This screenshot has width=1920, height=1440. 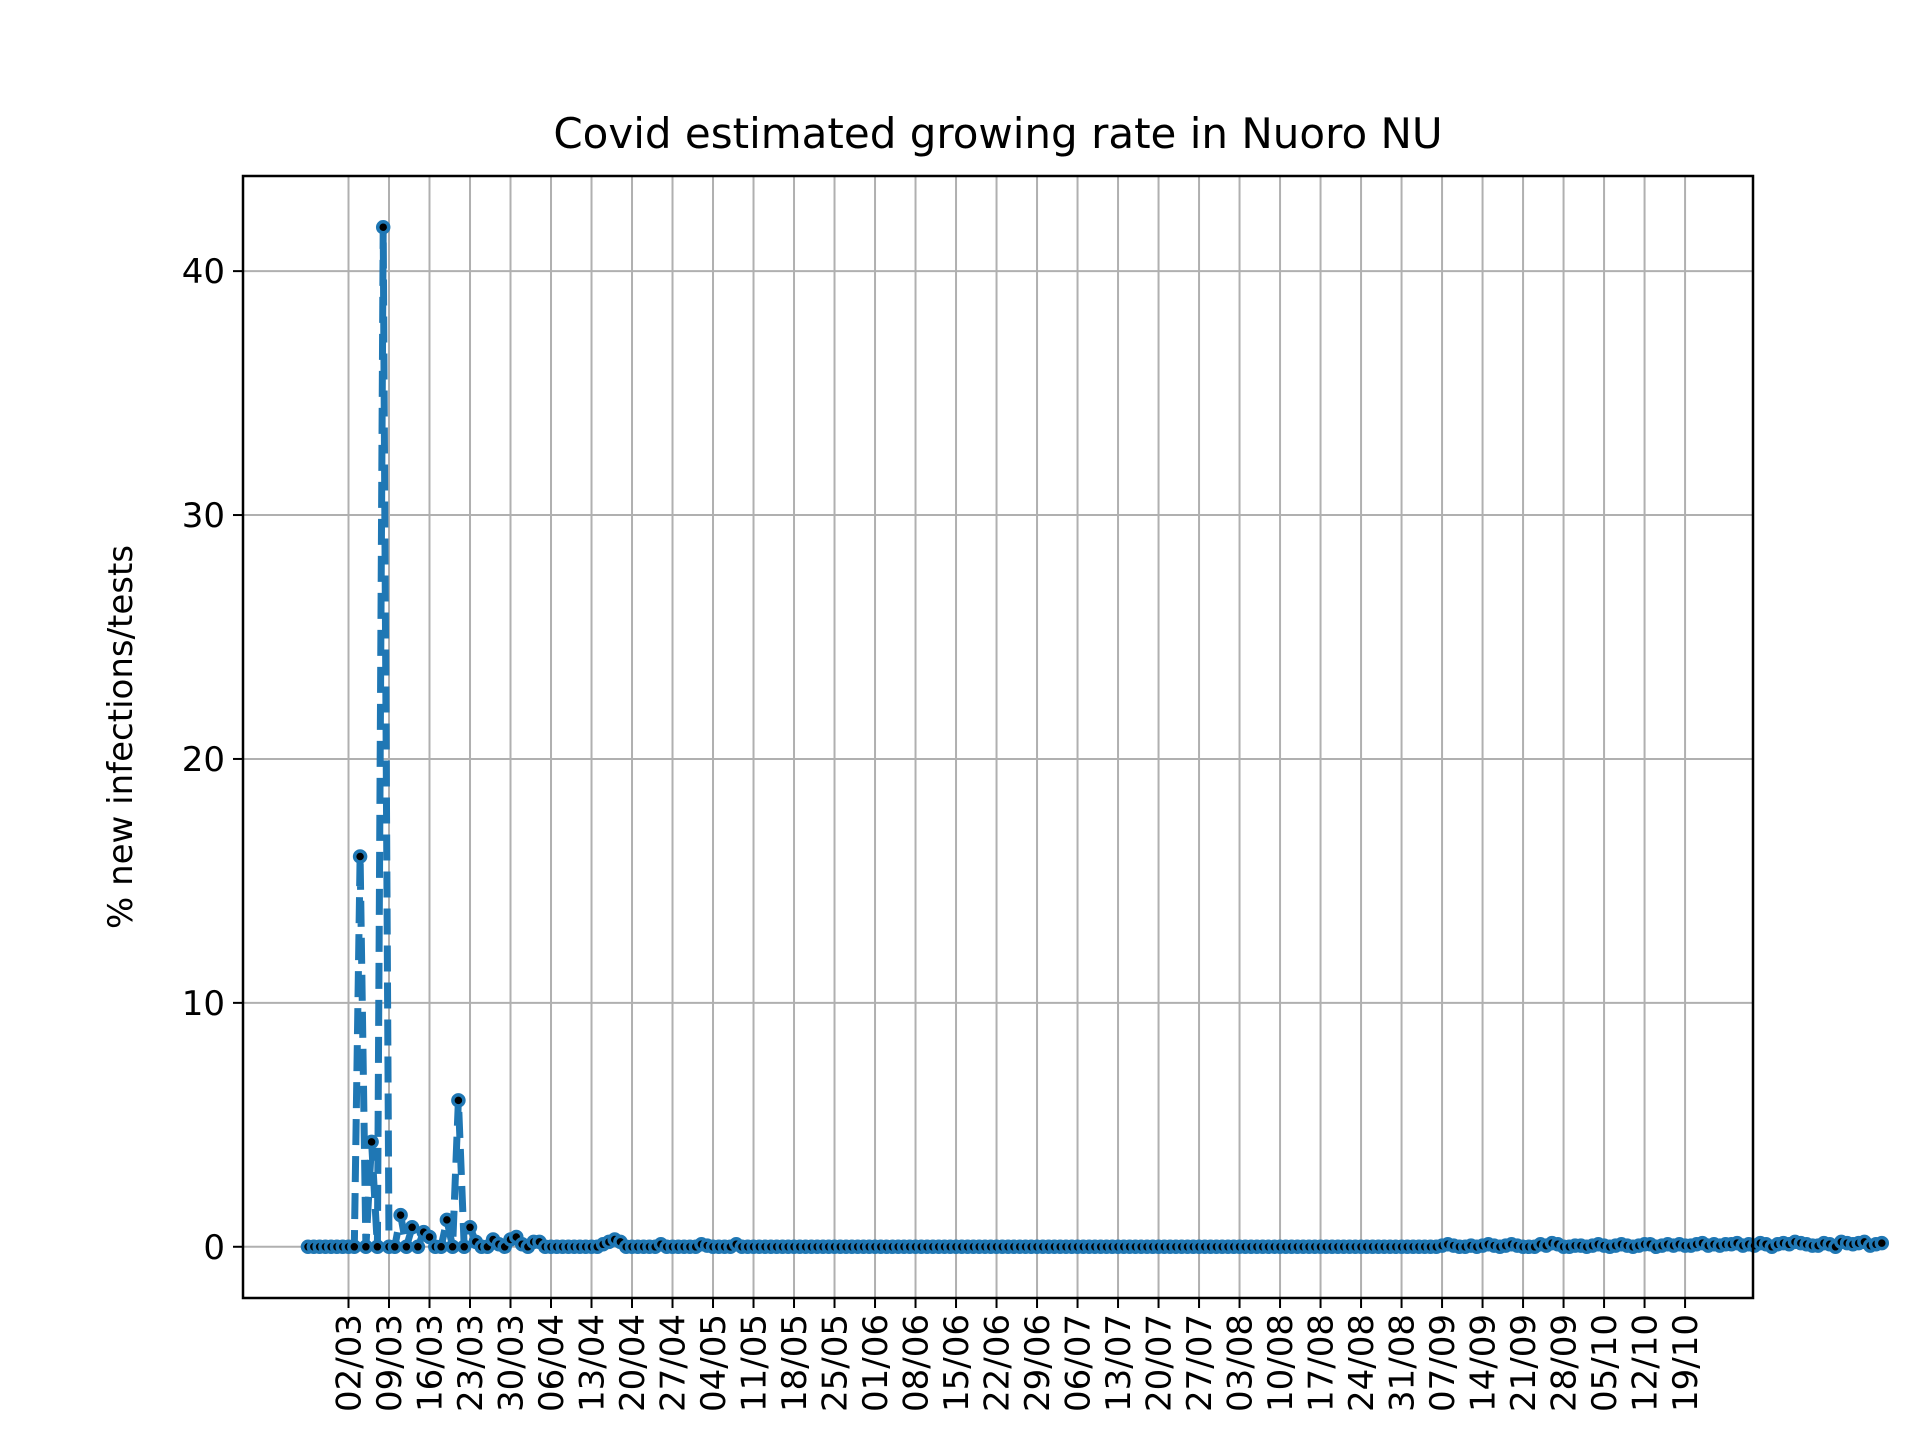 I want to click on y-tick-label: 10, so click(x=203, y=1004).